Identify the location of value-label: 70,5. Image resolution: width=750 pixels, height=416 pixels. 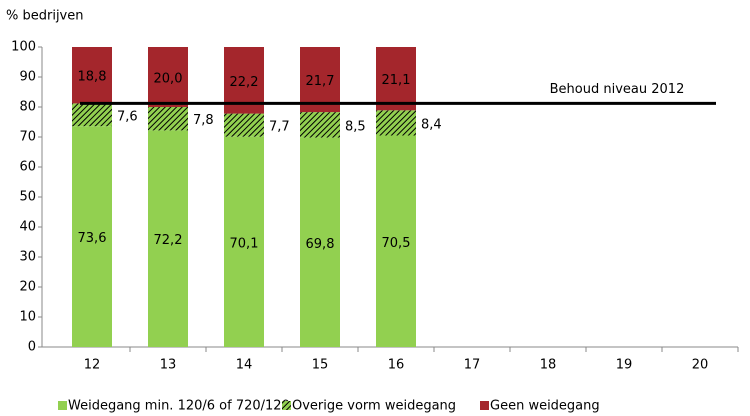
(396, 243).